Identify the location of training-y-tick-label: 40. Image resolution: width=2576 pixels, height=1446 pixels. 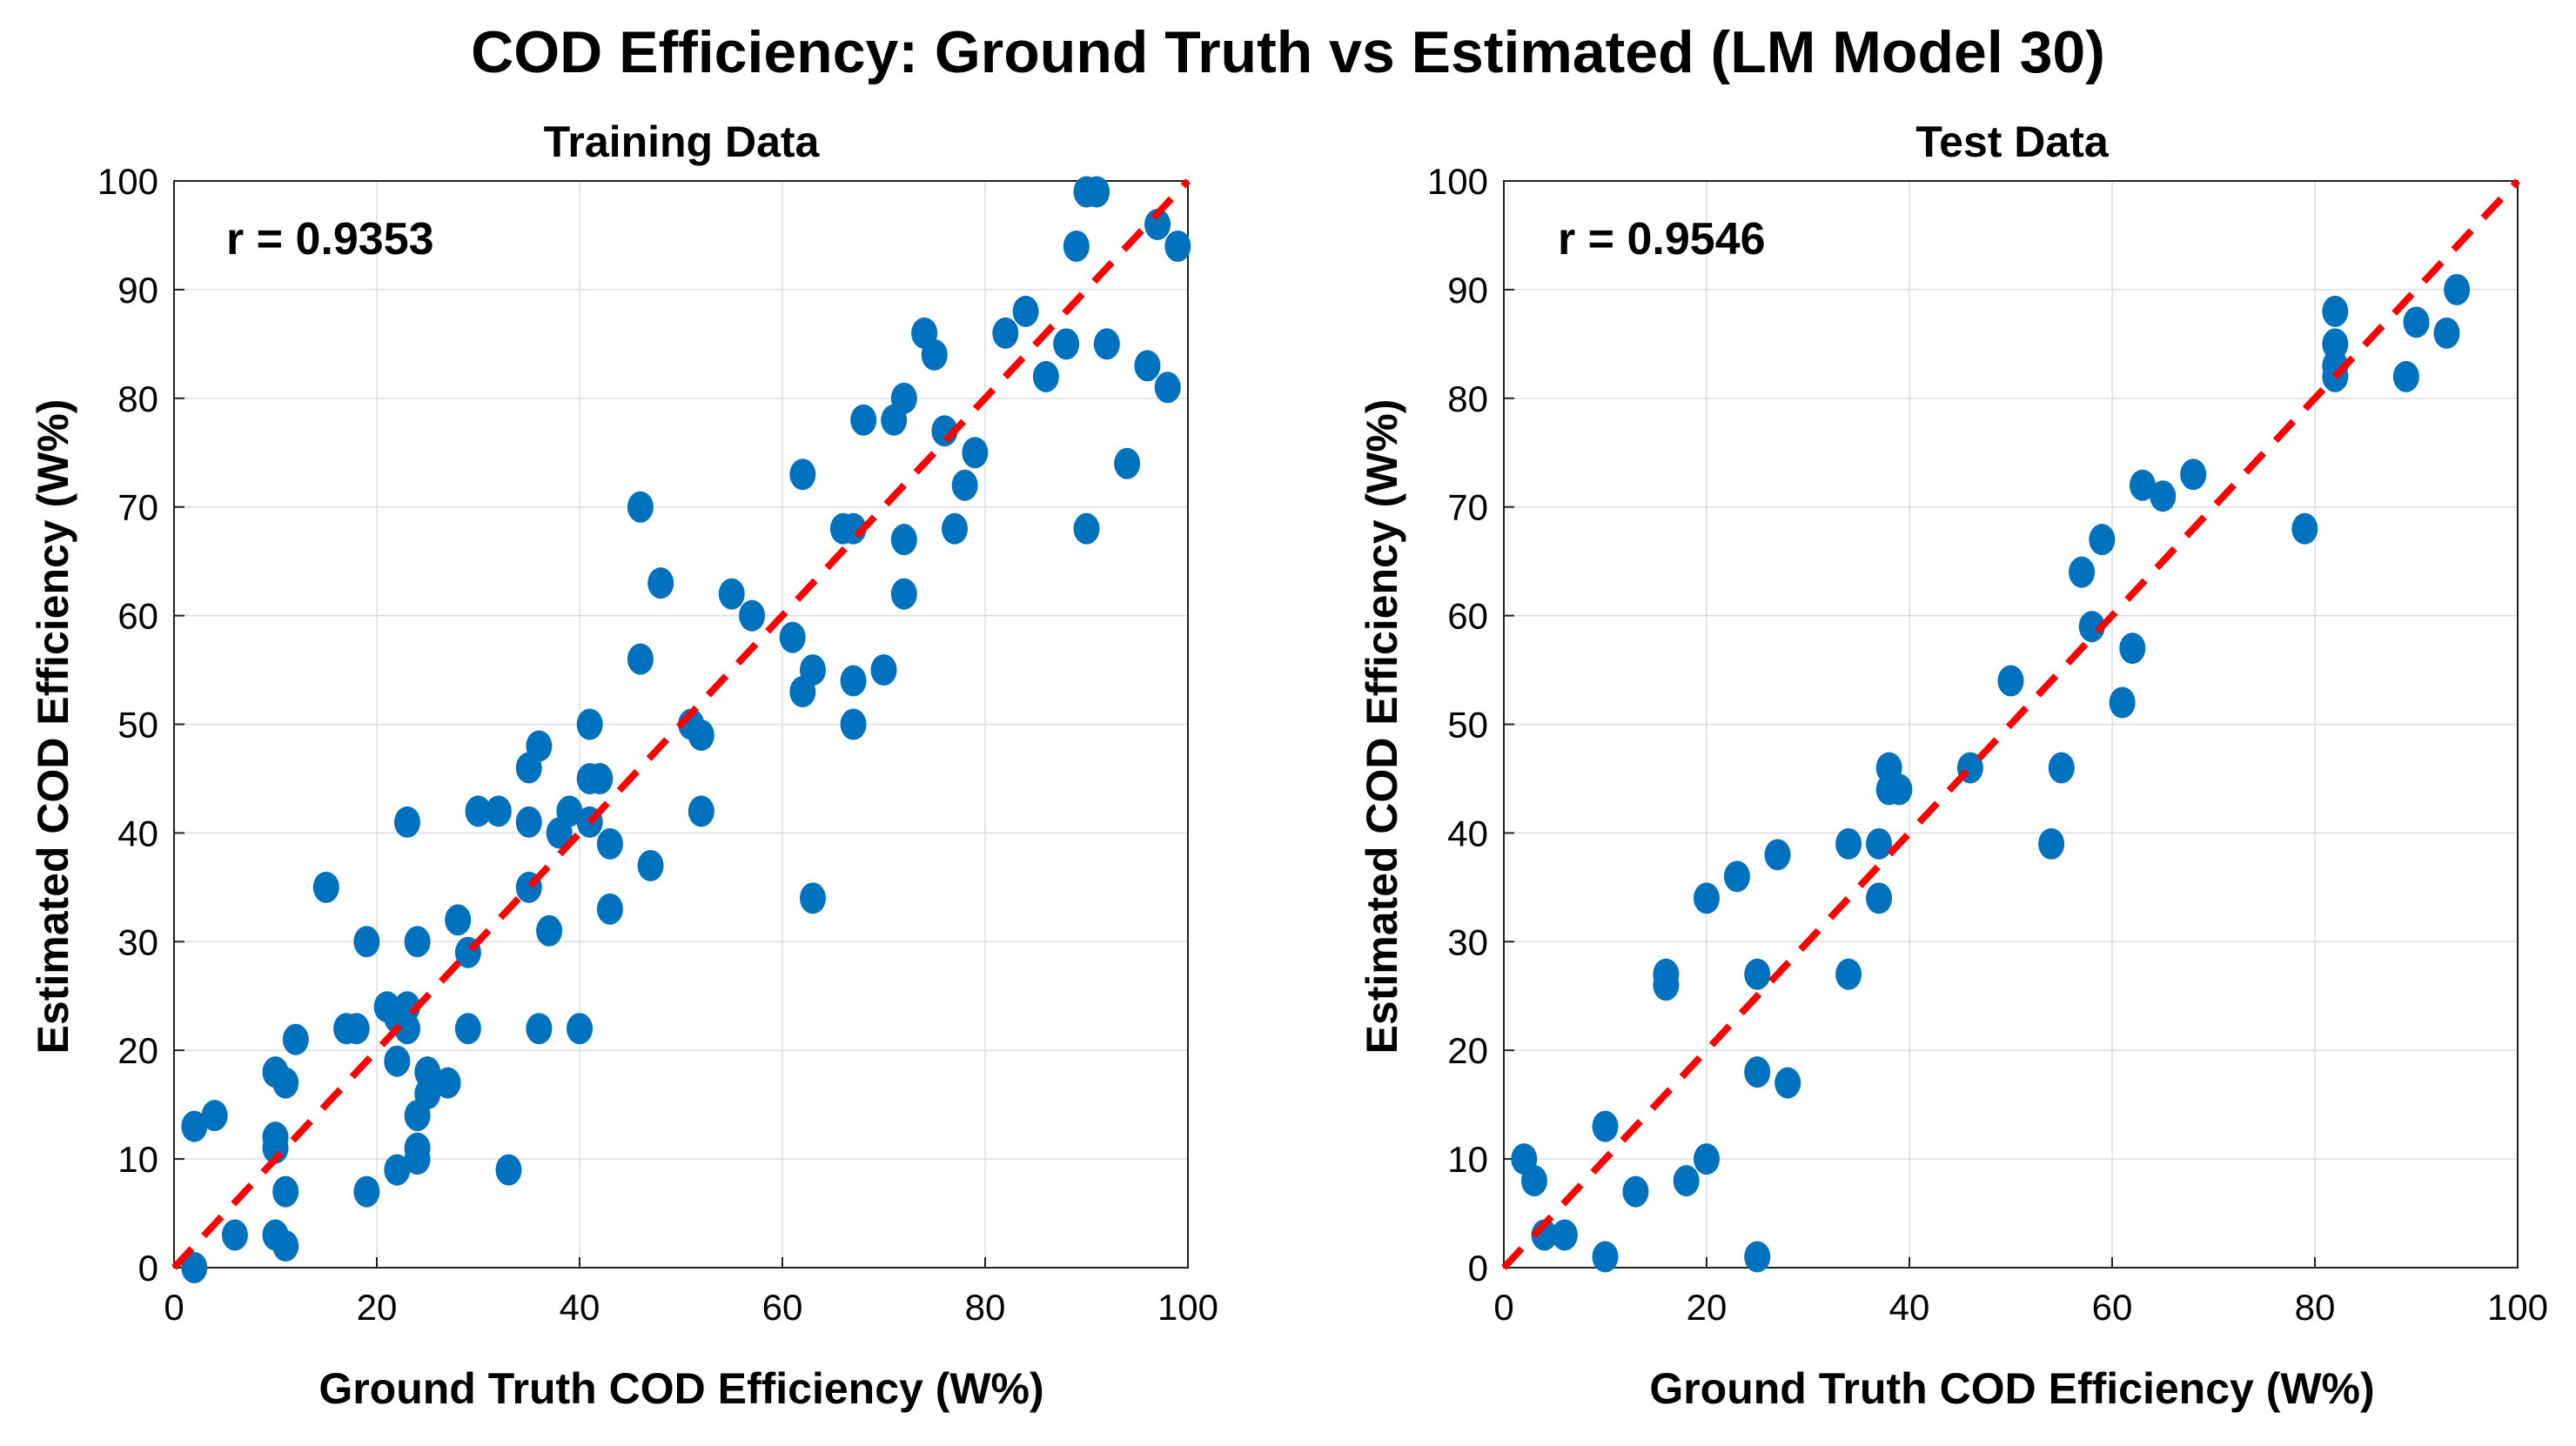
(138, 833).